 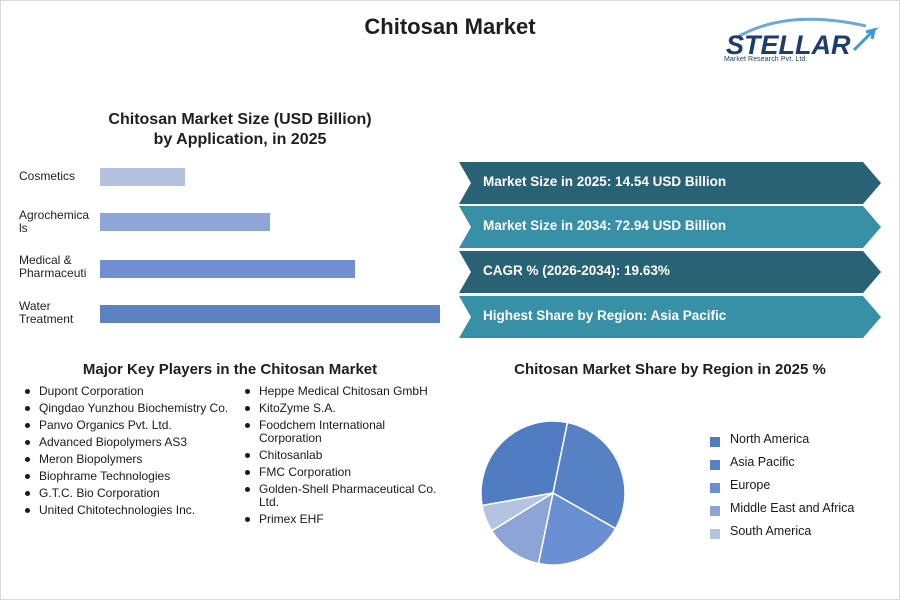 I want to click on player-item: Dupont Corporation, so click(x=126, y=391).